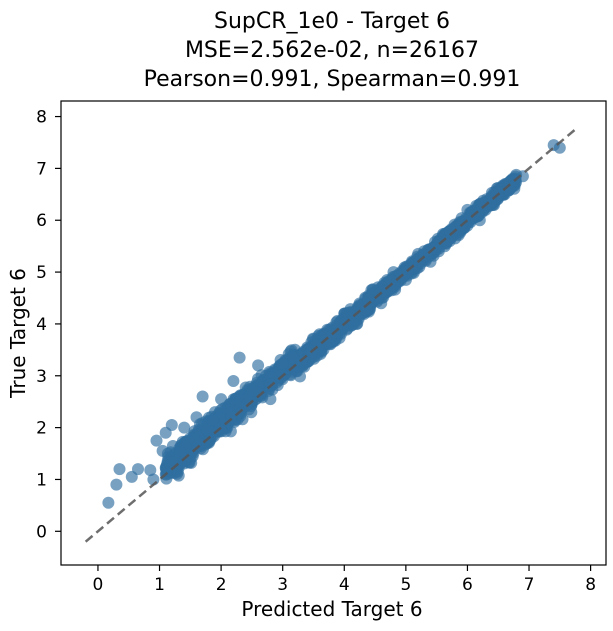 This screenshot has width=613, height=631. Describe the element at coordinates (590, 585) in the screenshot. I see `x-tick-label: 8` at that location.